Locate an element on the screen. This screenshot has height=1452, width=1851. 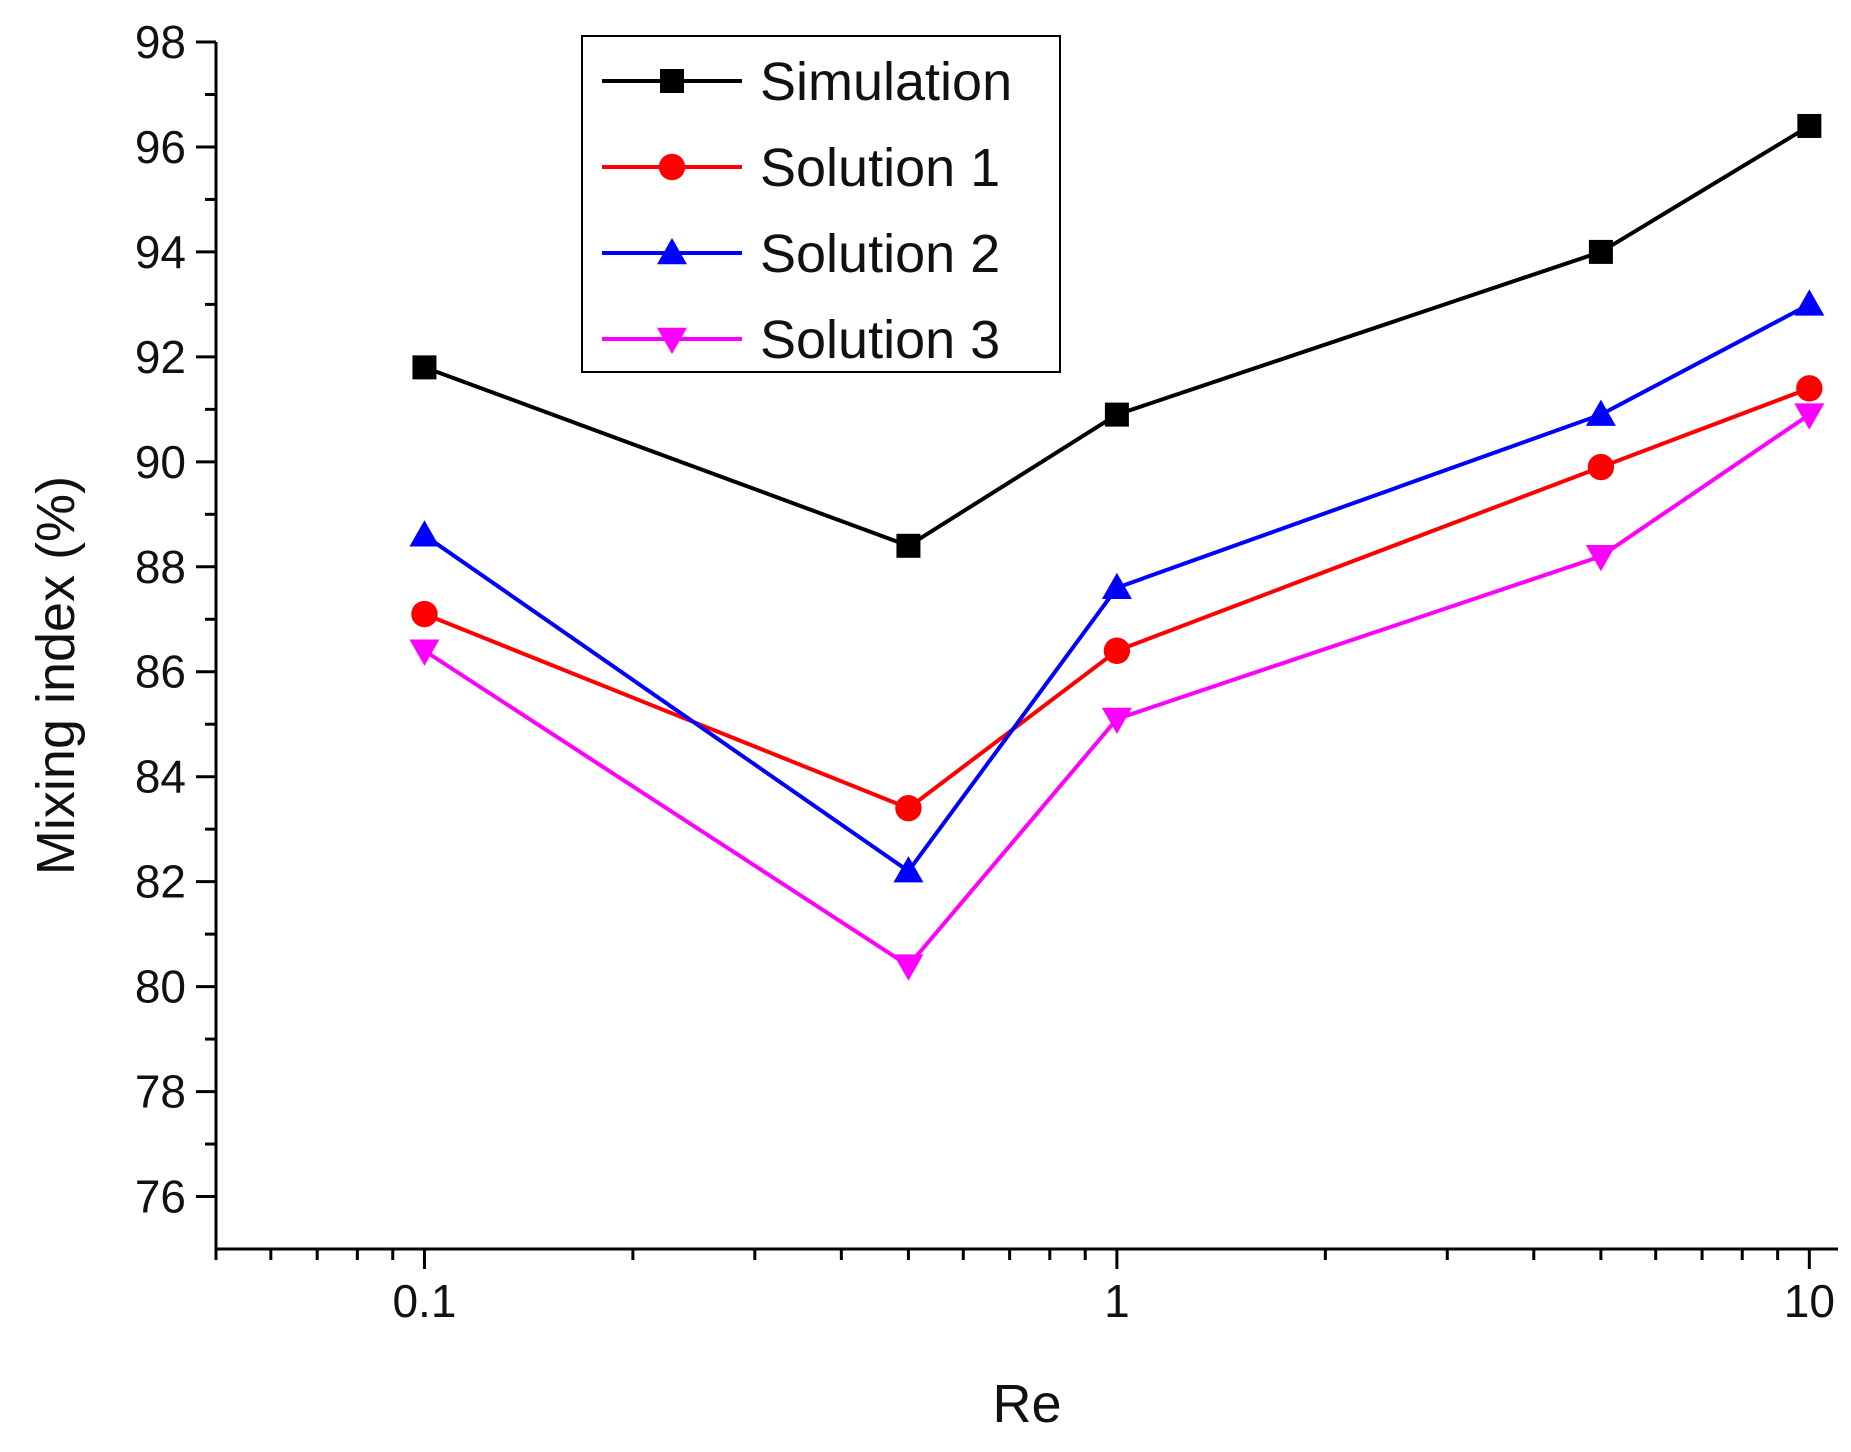
y-axis-title: Mixing index (%) is located at coordinates (56, 675).